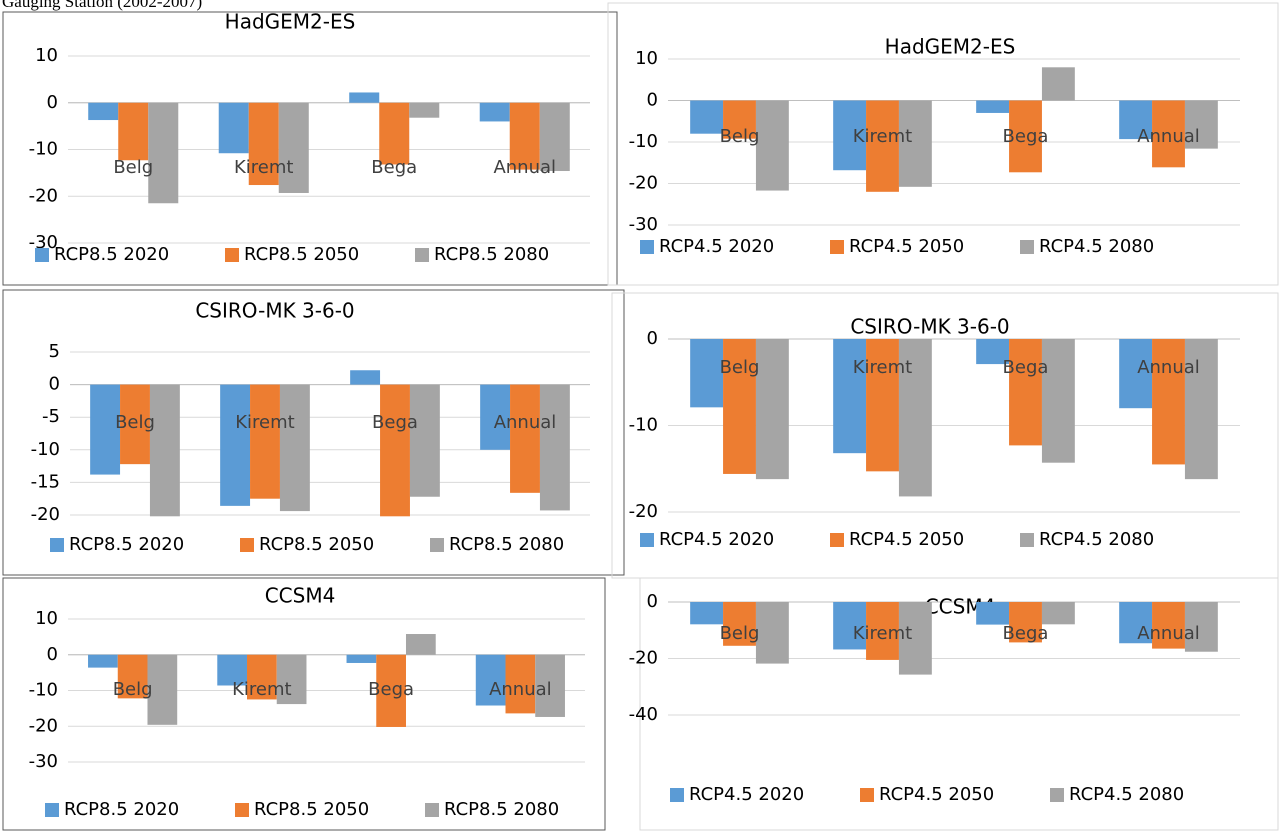  Describe the element at coordinates (643, 714) in the screenshot. I see `y-tick-label: -40` at that location.